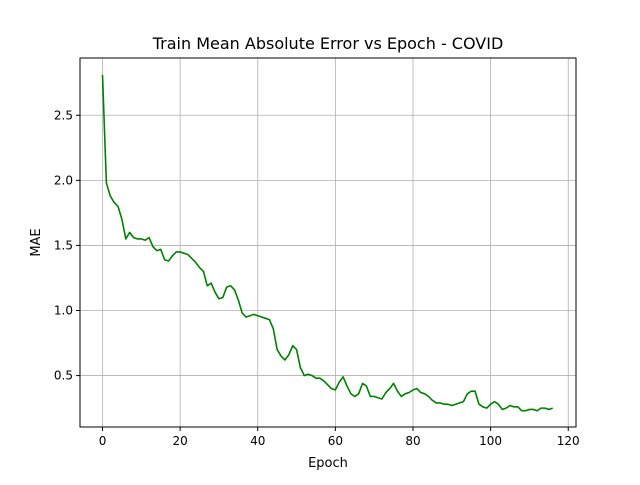  Describe the element at coordinates (568, 441) in the screenshot. I see `x-tick-label: 120` at that location.